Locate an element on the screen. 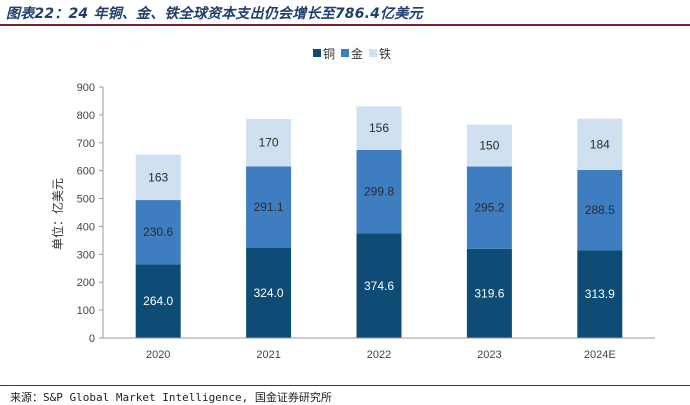 This screenshot has height=405, width=690. data-label: 156 is located at coordinates (379, 128).